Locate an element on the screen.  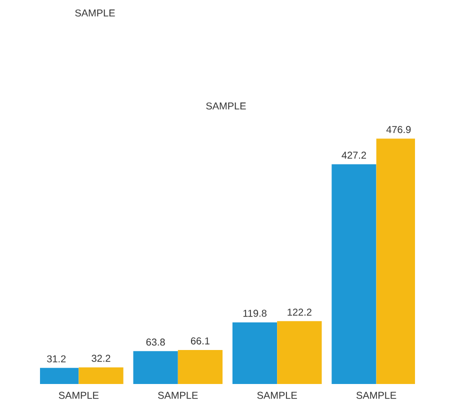
data-label: 119.8 is located at coordinates (254, 313).